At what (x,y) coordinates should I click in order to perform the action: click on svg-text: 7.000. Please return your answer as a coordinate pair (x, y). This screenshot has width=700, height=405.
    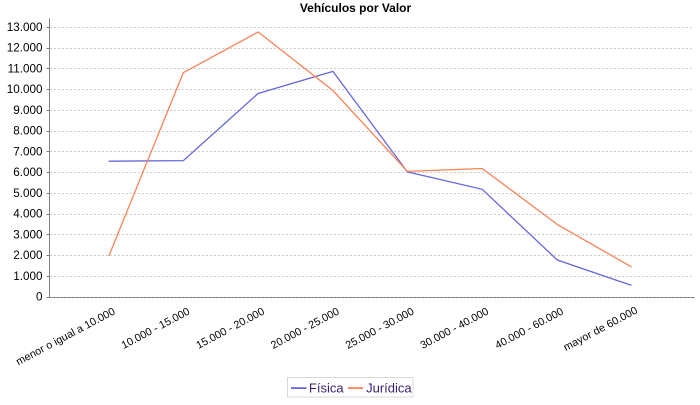
    Looking at the image, I should click on (28, 151).